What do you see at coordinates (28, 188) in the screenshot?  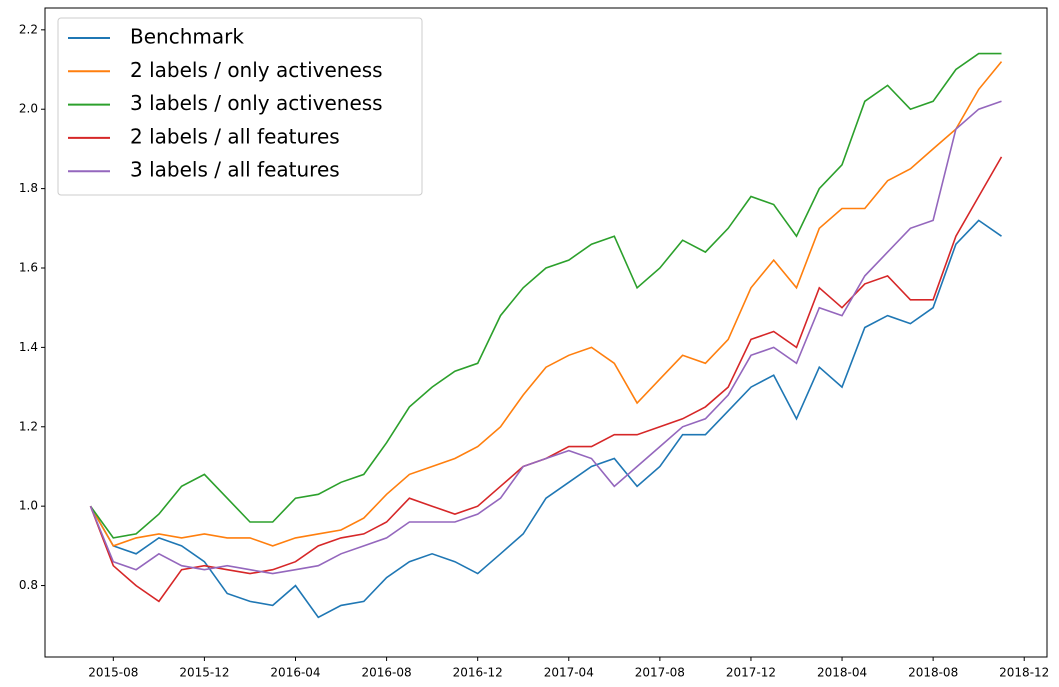 I see `y-tick-label: 1.8` at bounding box center [28, 188].